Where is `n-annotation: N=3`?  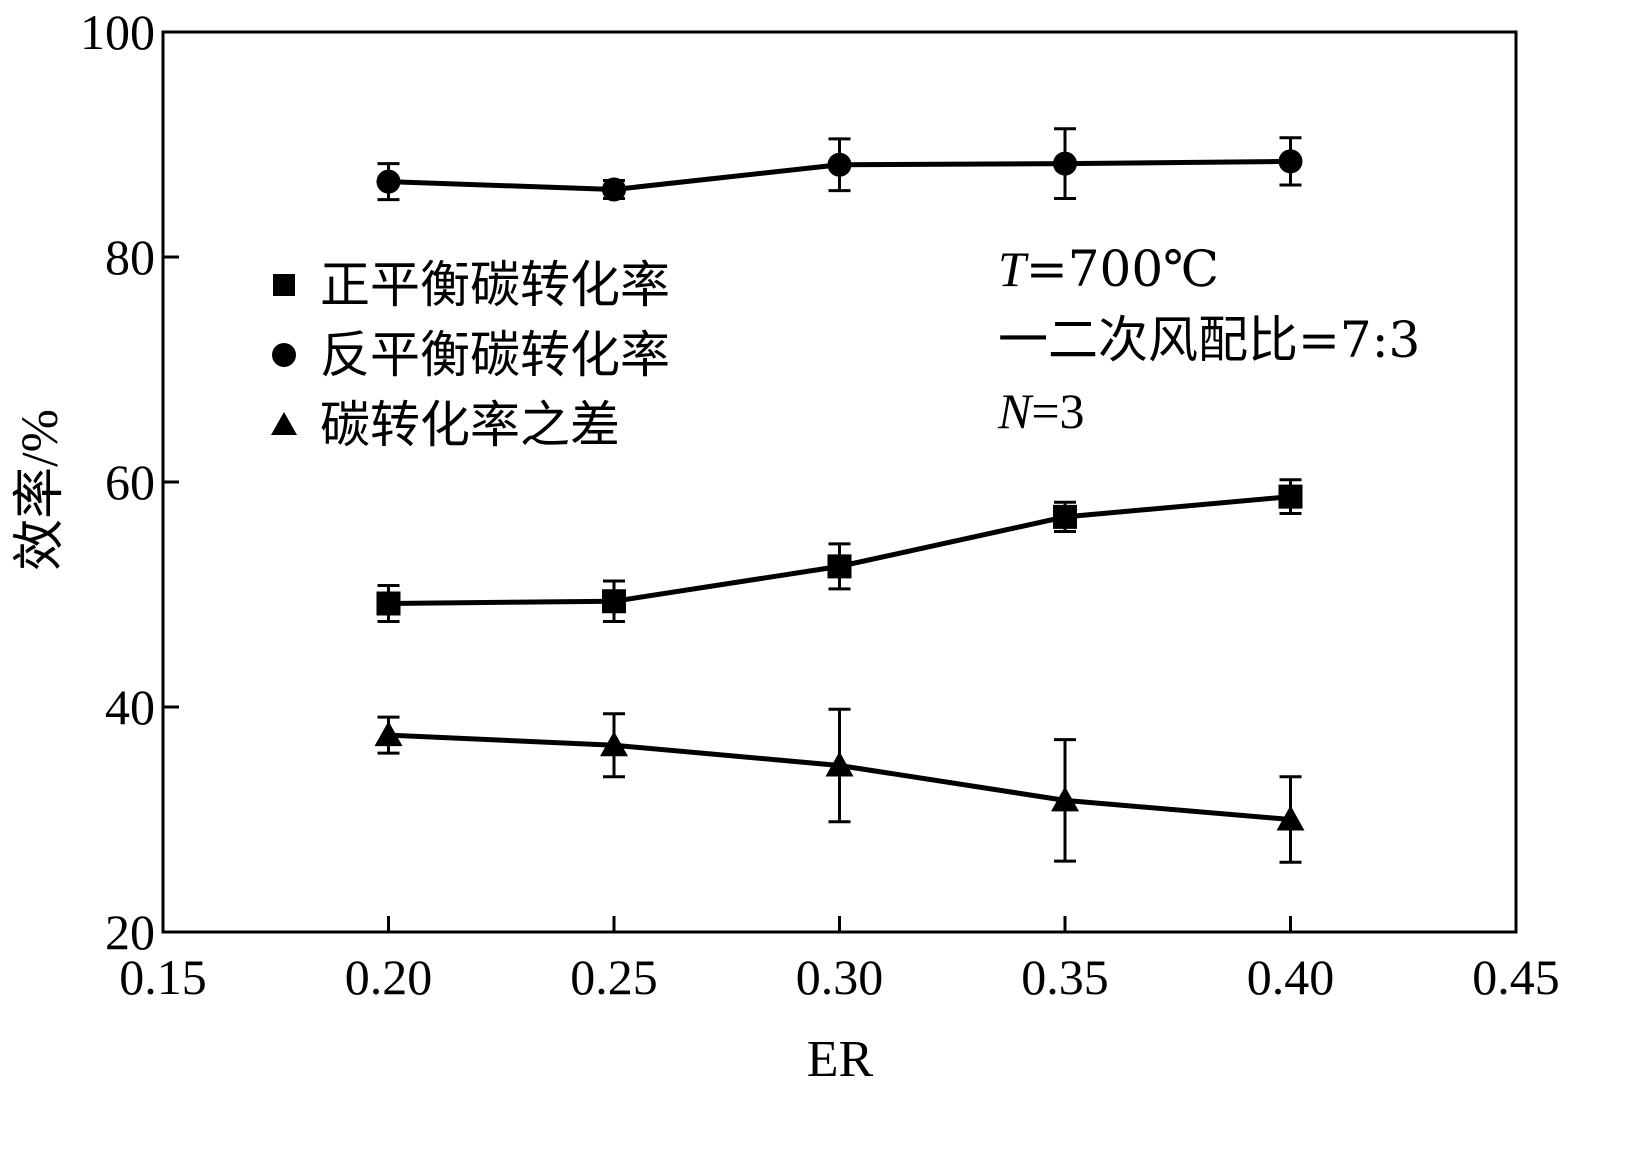
n-annotation: N=3 is located at coordinates (1041, 411).